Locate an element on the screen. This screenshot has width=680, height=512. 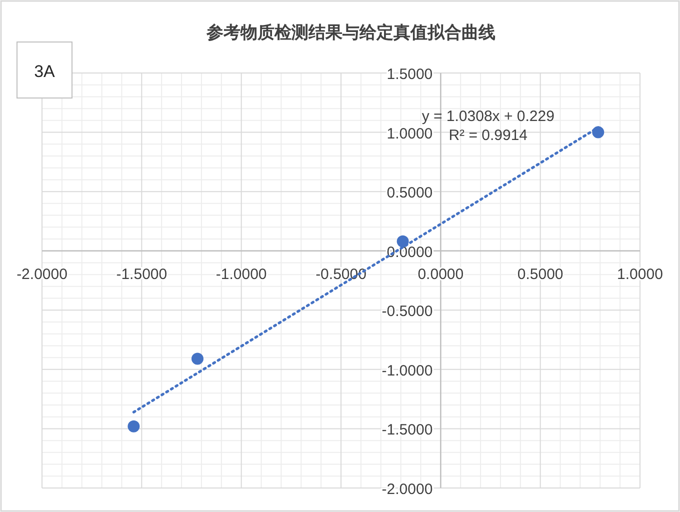
annotation: y = 1.0308x + 0.229 is located at coordinates (488, 116).